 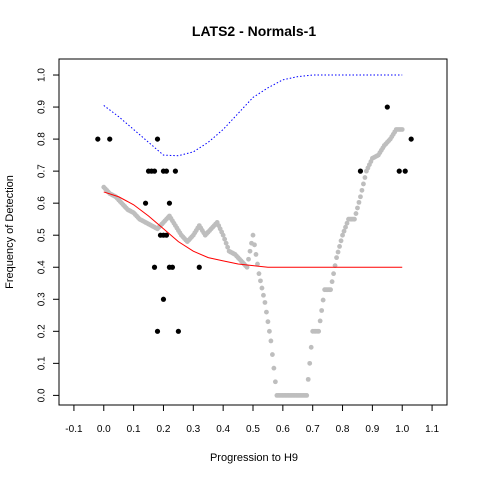 I want to click on y-tick-label: 0.0, so click(x=42, y=395).